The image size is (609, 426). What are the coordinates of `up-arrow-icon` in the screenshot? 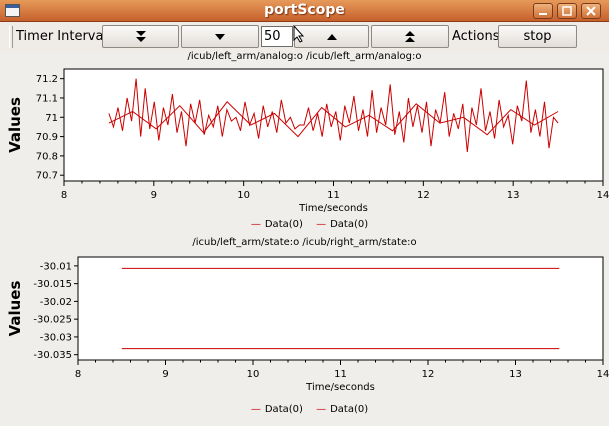 It's located at (331, 36).